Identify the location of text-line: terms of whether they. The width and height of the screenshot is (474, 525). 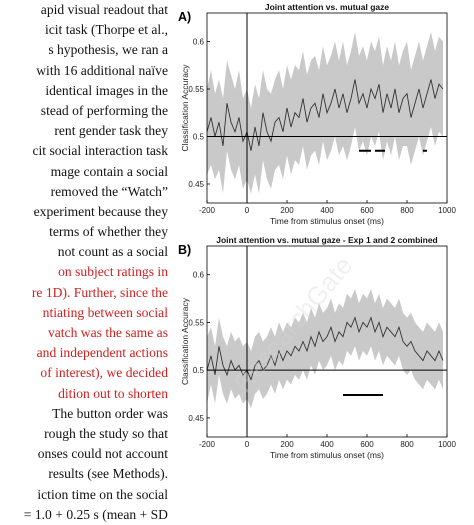
(108, 232).